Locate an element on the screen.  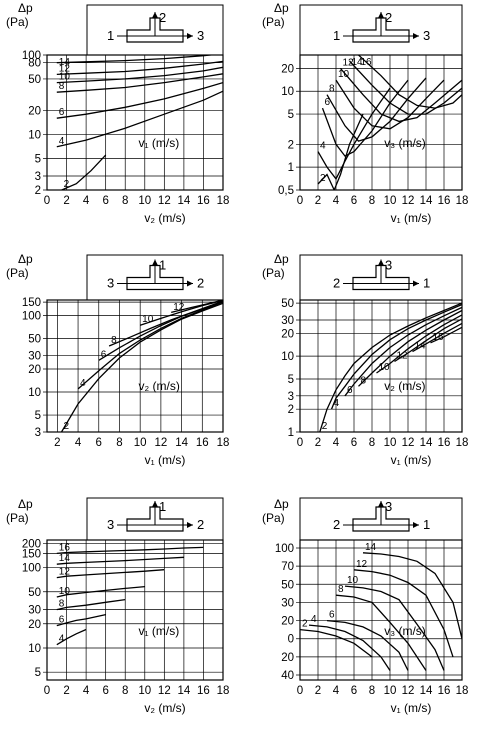
y-tick-label: 2 is located at coordinates (291, 410).